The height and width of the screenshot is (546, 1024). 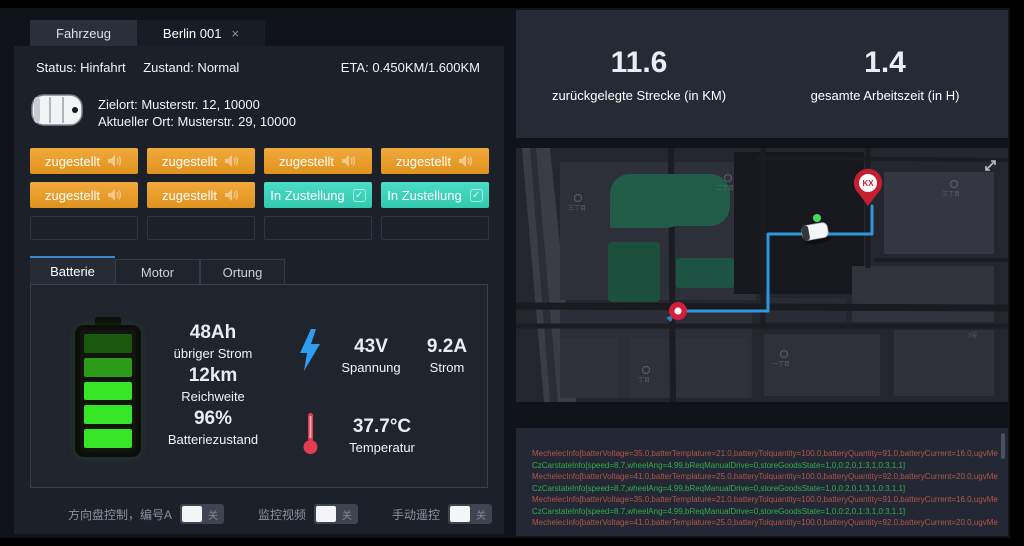 I want to click on slot-button-6: zugestellt, so click(x=201, y=195).